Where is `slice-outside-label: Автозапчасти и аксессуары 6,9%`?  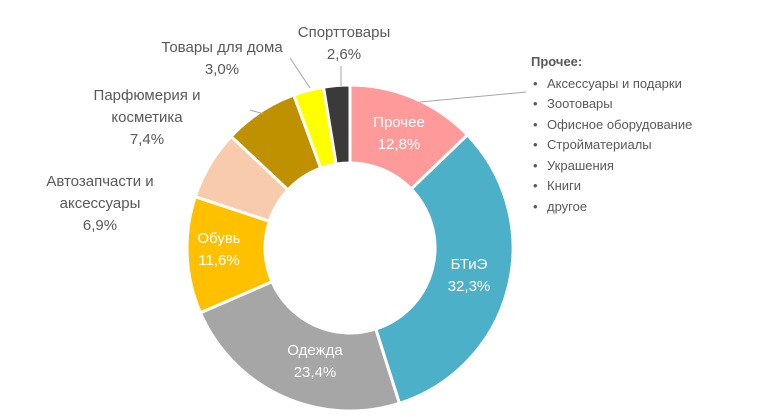
slice-outside-label: Автозапчасти и аксессуары 6,9% is located at coordinates (99, 203).